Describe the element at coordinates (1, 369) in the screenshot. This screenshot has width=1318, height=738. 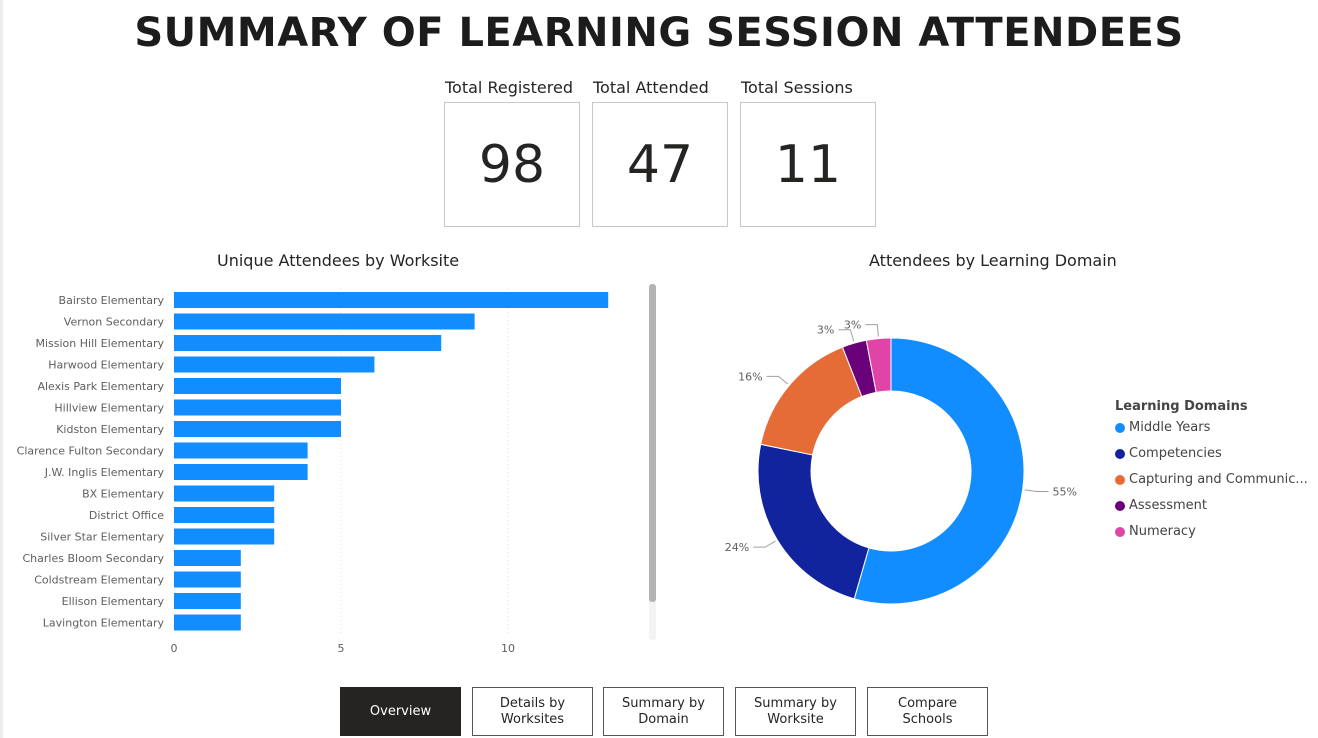
I see `left-edge-divider` at that location.